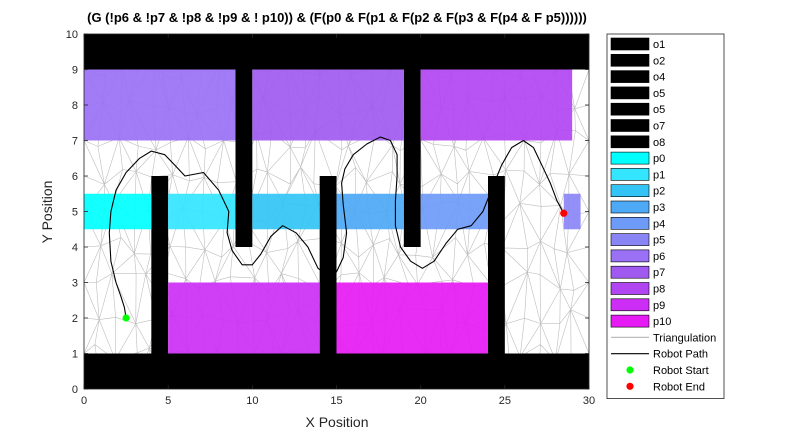  Describe the element at coordinates (75, 319) in the screenshot. I see `y-tick-label: 2` at that location.